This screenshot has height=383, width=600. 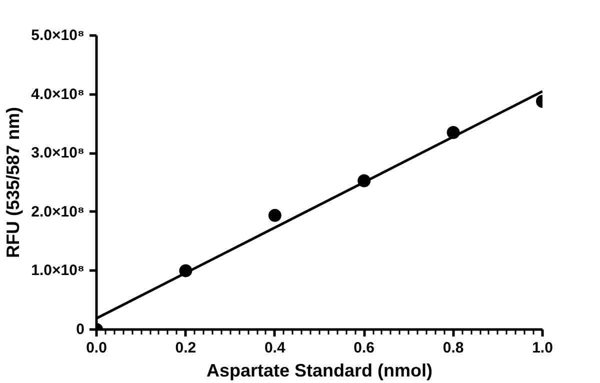 I want to click on y-tick-label: 3.0×10⁸, so click(x=58, y=153).